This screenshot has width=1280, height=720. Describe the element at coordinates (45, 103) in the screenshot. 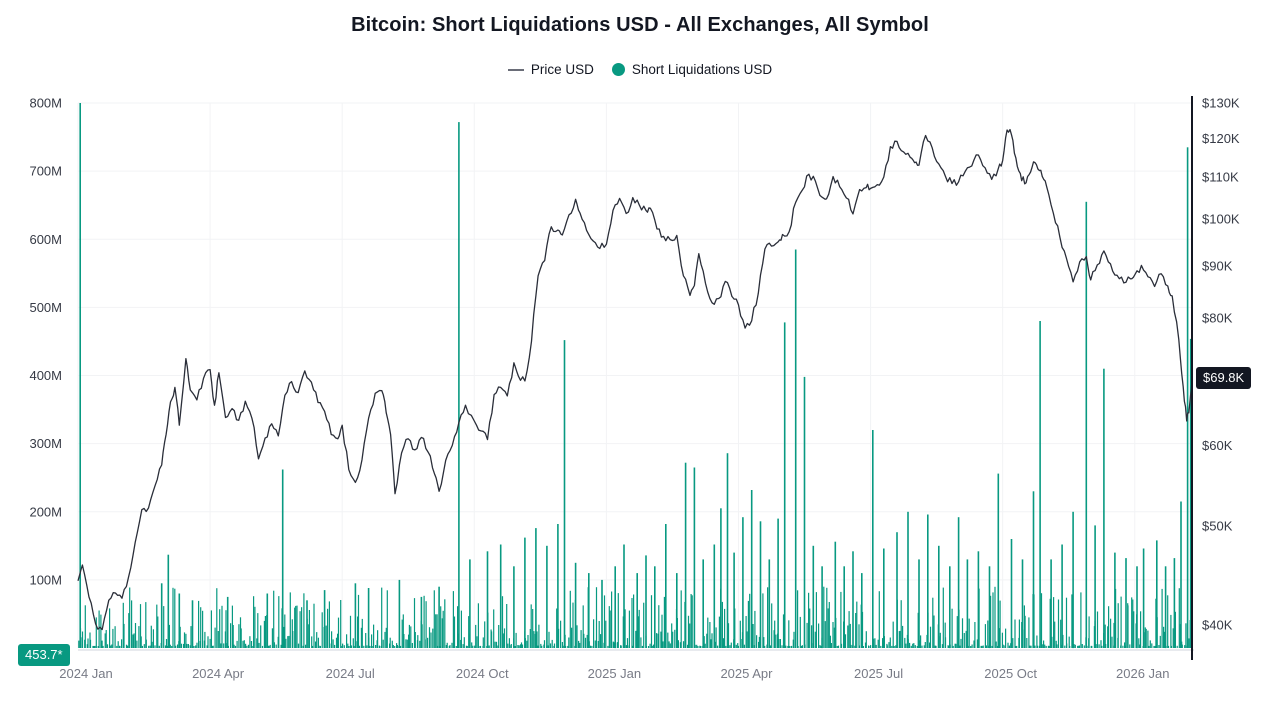

I see `y-left-tick-label: 800M` at that location.